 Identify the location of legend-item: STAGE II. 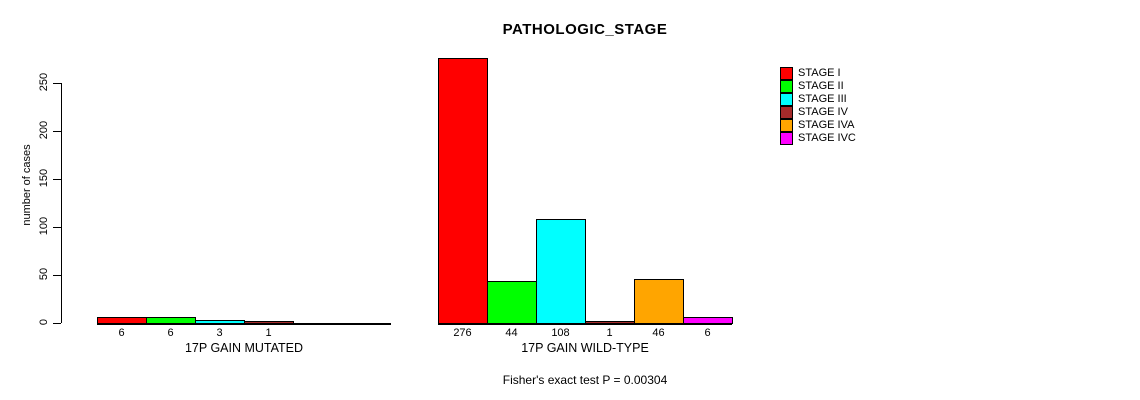
(818, 86).